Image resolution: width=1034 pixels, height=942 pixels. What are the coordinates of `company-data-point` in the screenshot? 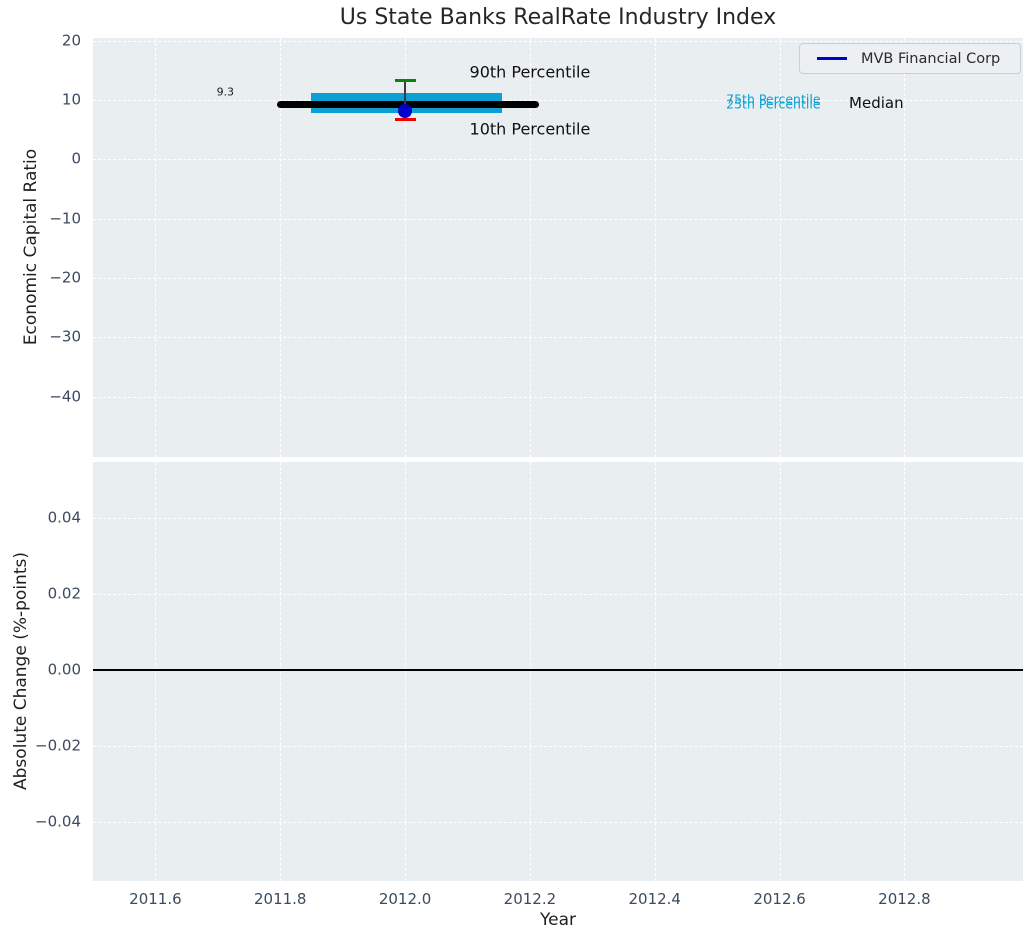 It's located at (405, 111).